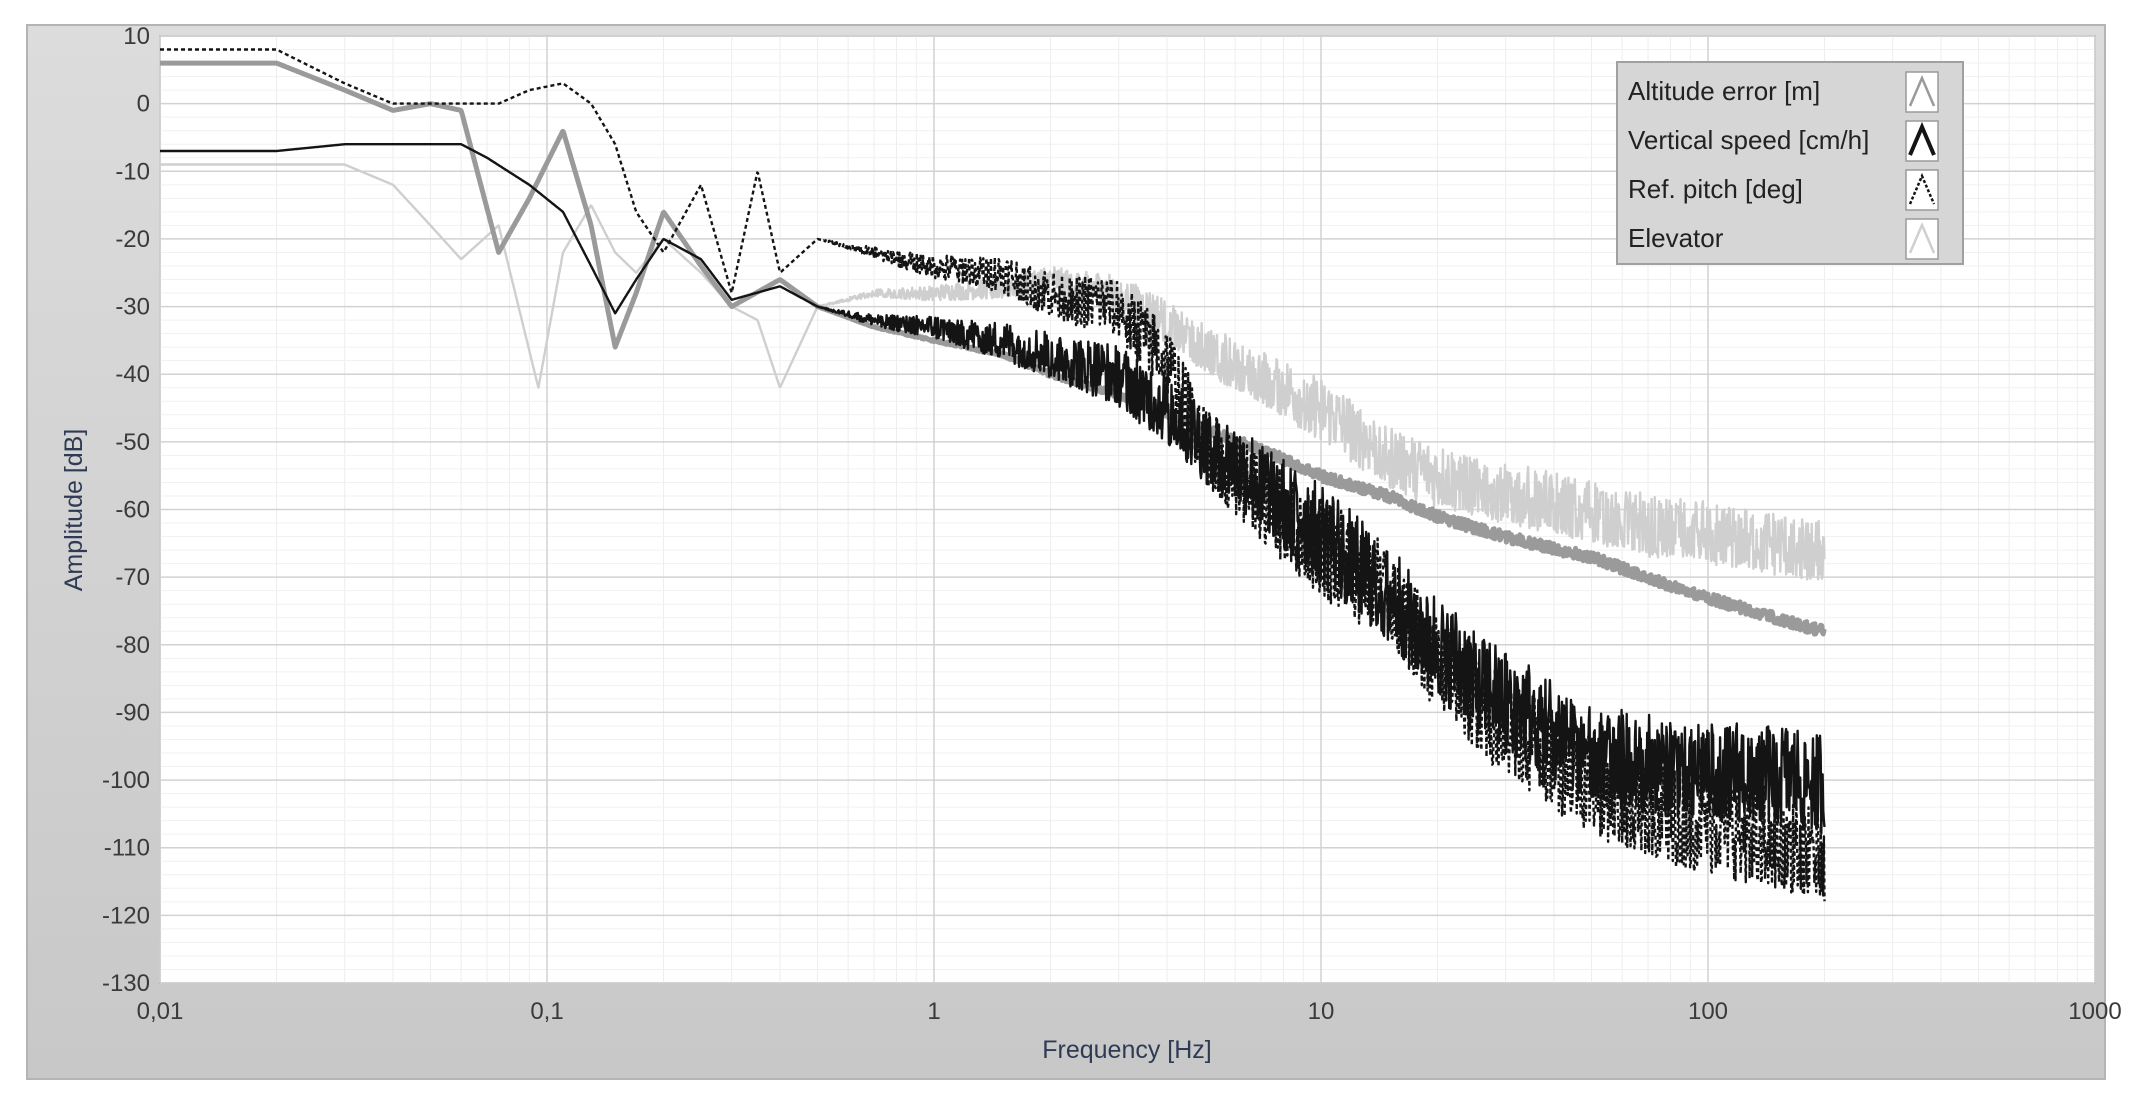 The width and height of the screenshot is (2135, 1106). What do you see at coordinates (132, 712) in the screenshot?
I see `y-tick-label: -90` at bounding box center [132, 712].